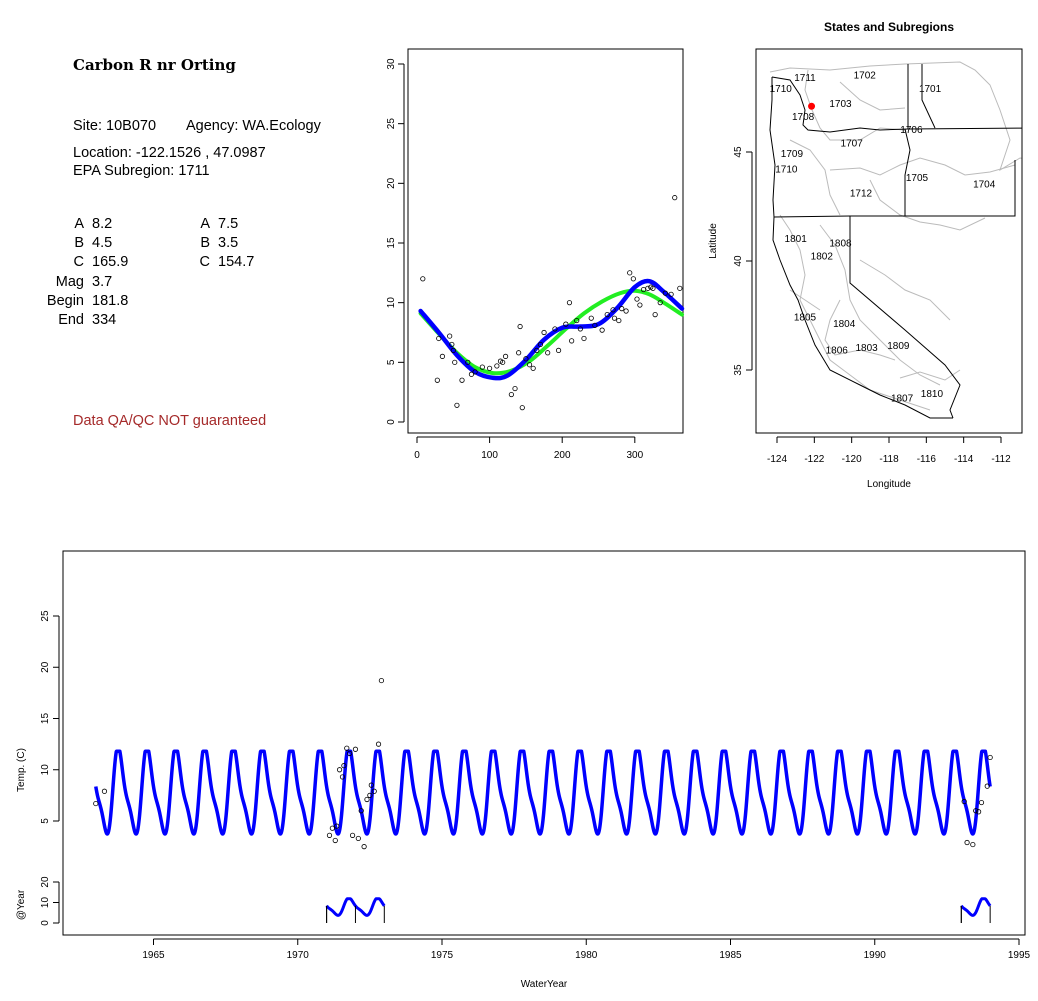  What do you see at coordinates (21, 904) in the screenshot?
I see `sub-panel-y-axis-label: @Year` at bounding box center [21, 904].